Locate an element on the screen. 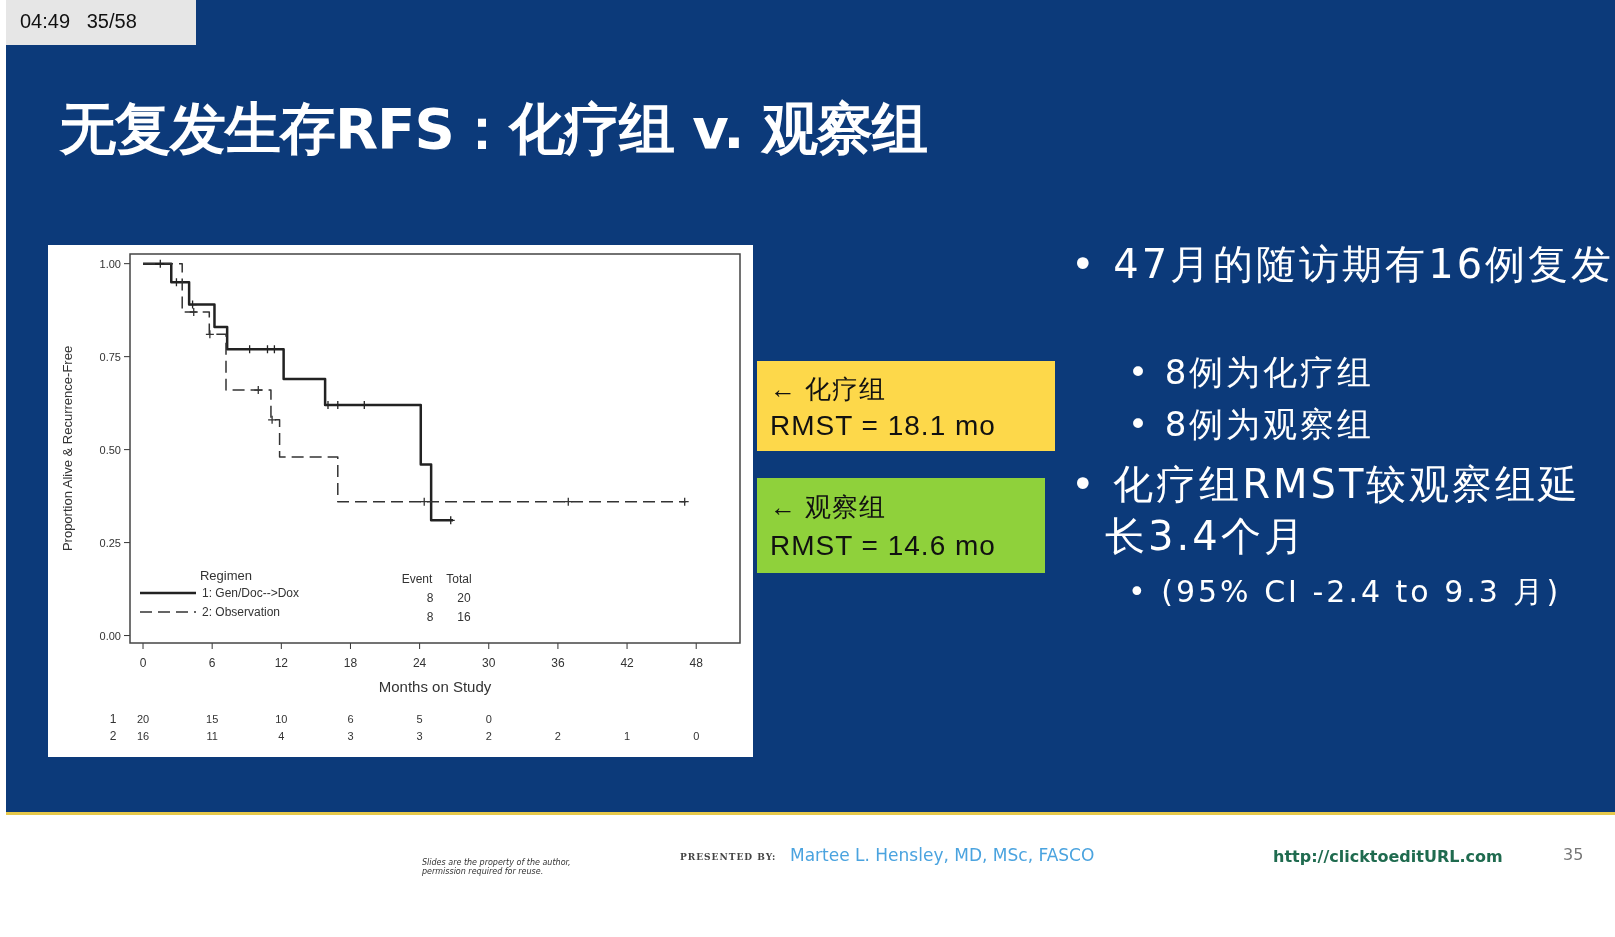 This screenshot has width=1615, height=937. text: • 化疗组RMST较观察组延长3.4个月 is located at coordinates (1327, 510).